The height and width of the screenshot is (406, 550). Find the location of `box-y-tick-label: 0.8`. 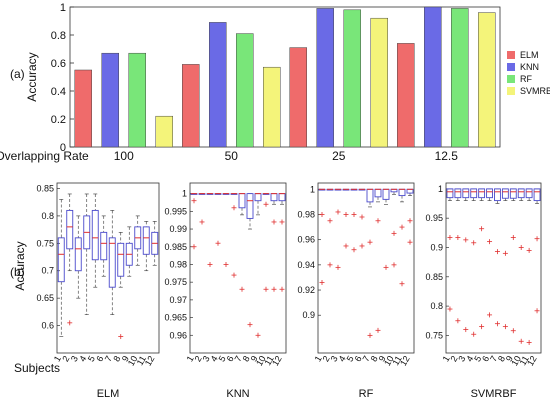

box-y-tick-label: 0.8 is located at coordinates (47, 216).